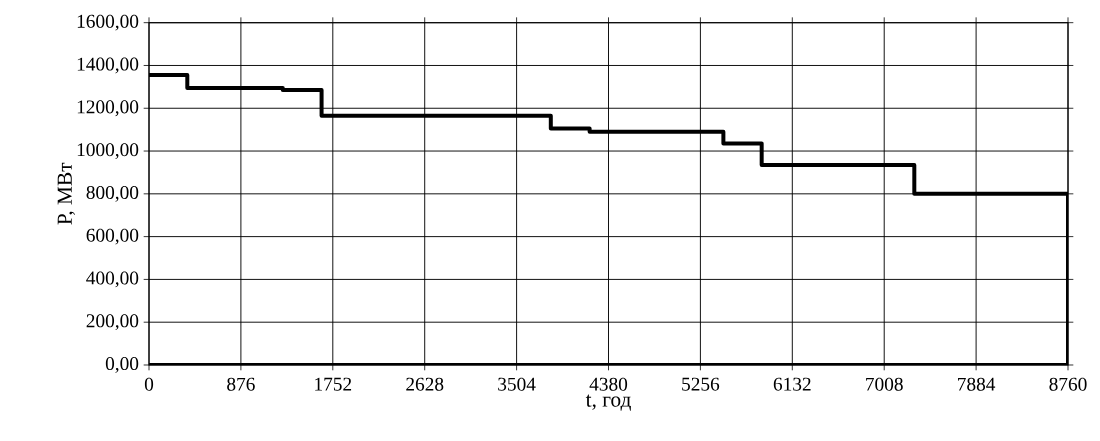 The height and width of the screenshot is (441, 1100). What do you see at coordinates (108, 22) in the screenshot?
I see `y-tick-label: 1600,00` at bounding box center [108, 22].